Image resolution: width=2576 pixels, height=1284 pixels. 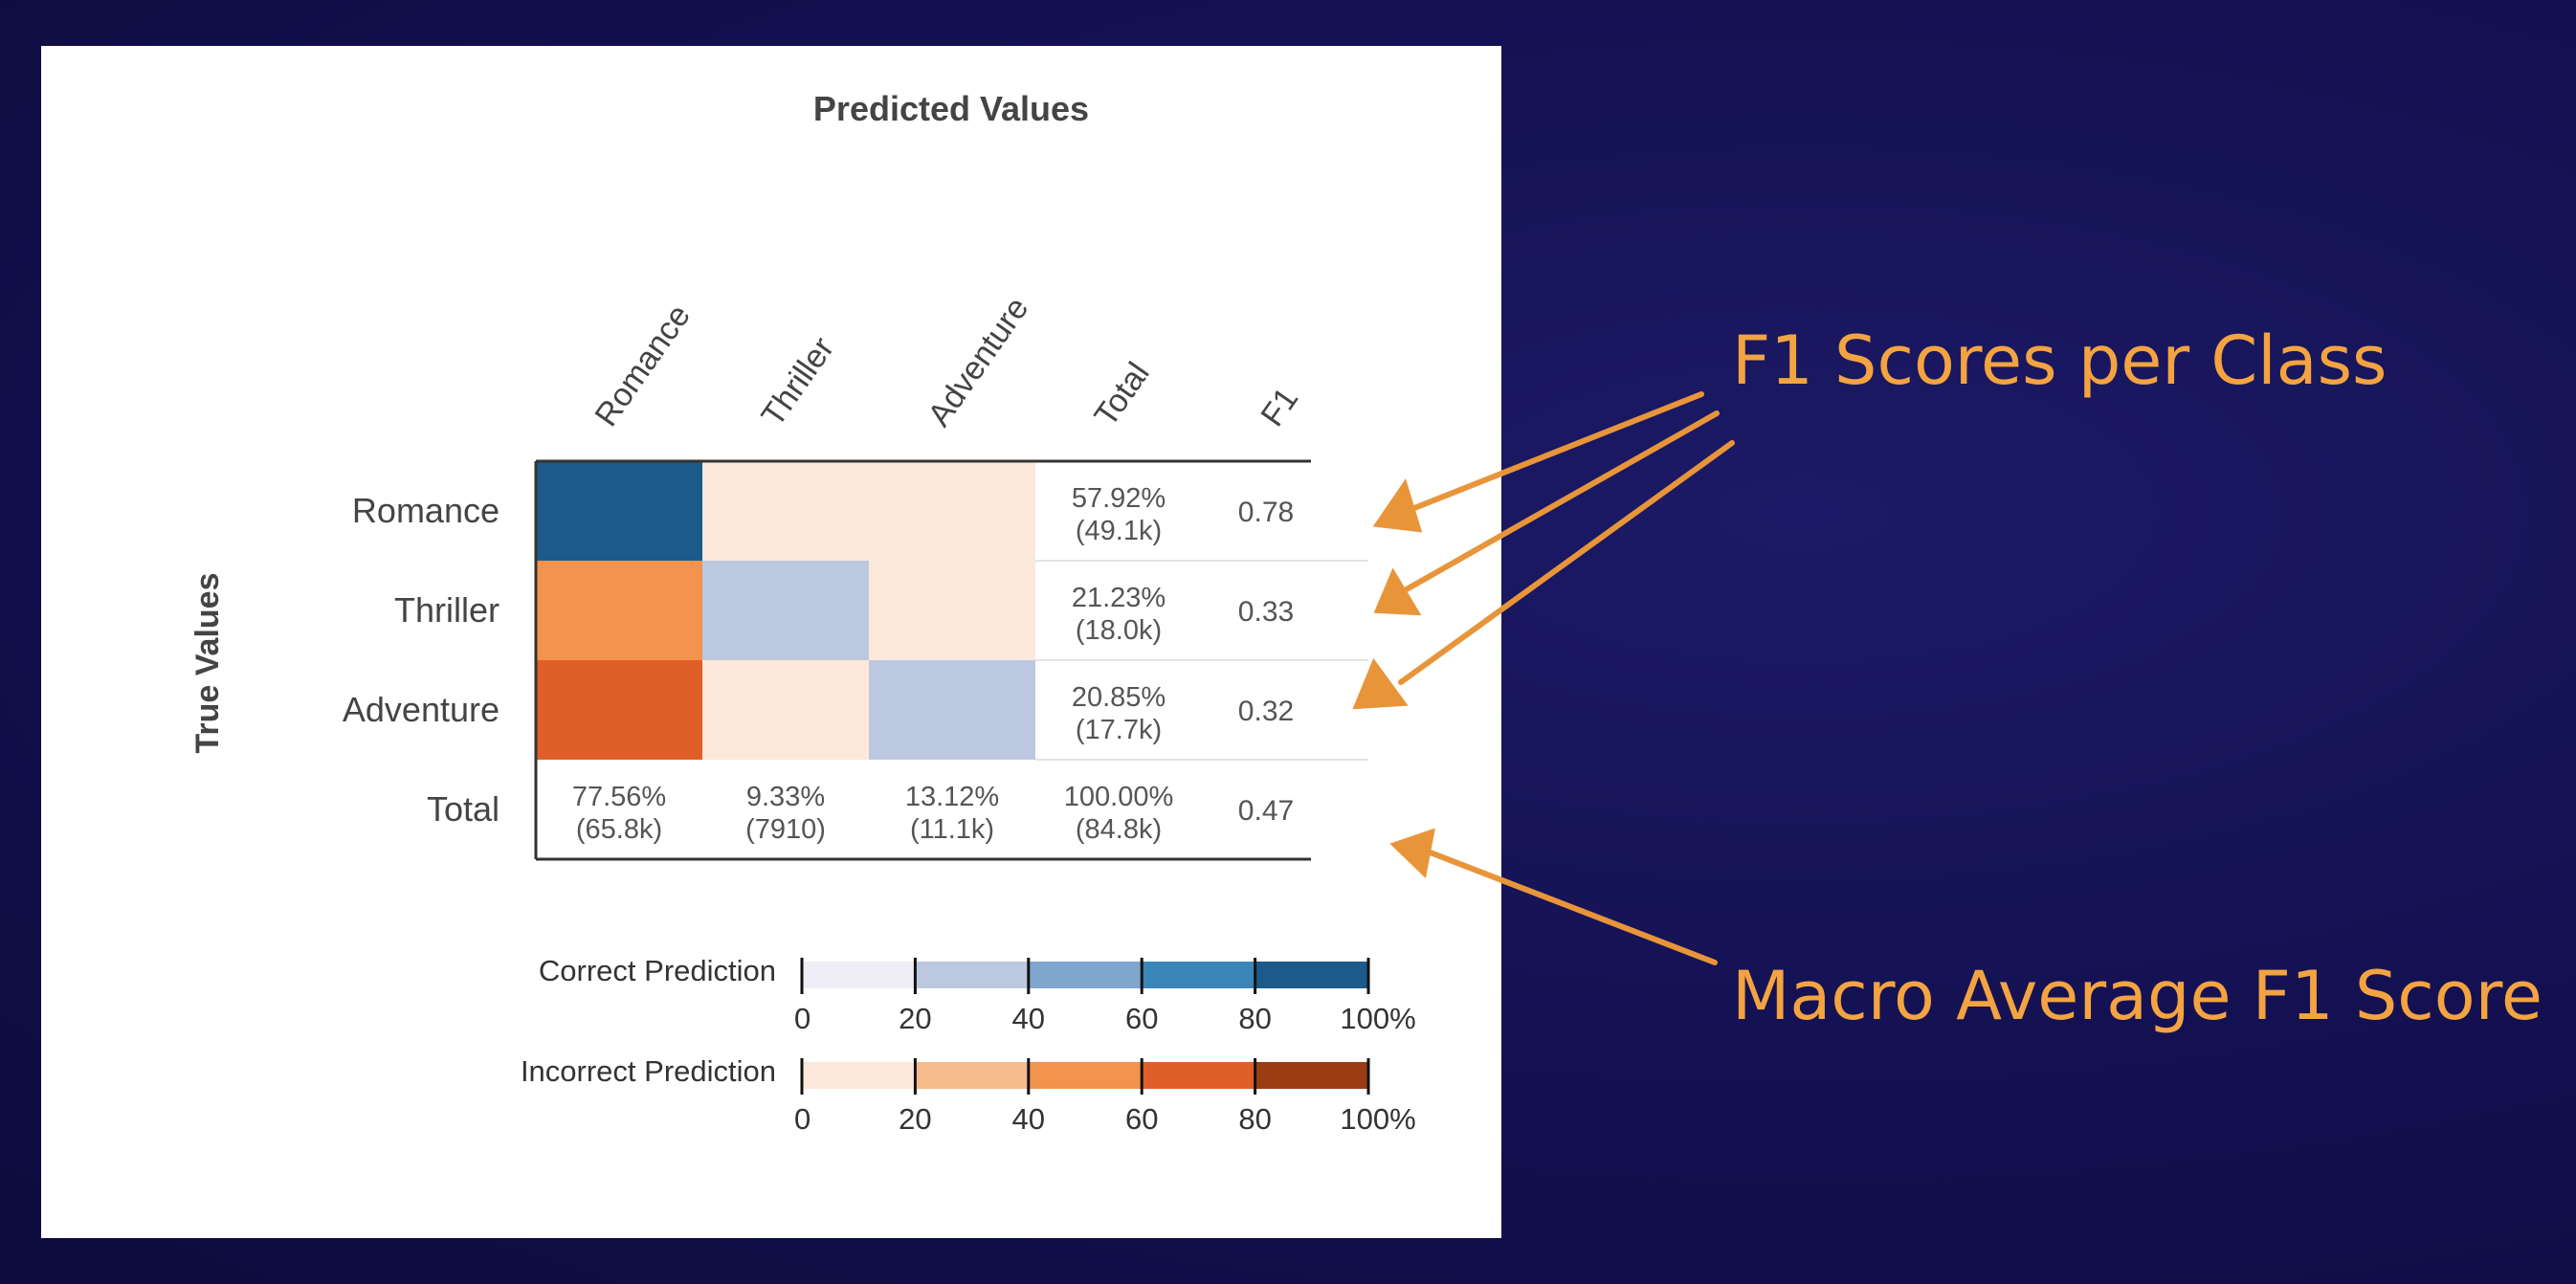 I want to click on row-header-adventure: Adventure, so click(x=421, y=709).